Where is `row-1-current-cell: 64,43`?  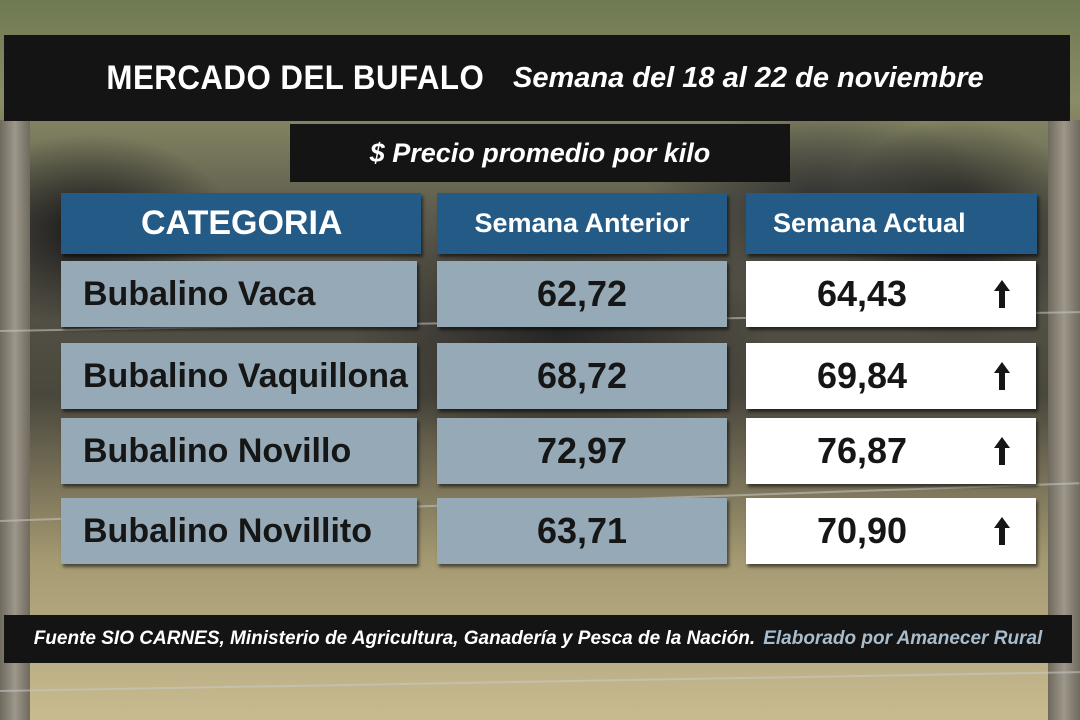 row-1-current-cell: 64,43 is located at coordinates (891, 294).